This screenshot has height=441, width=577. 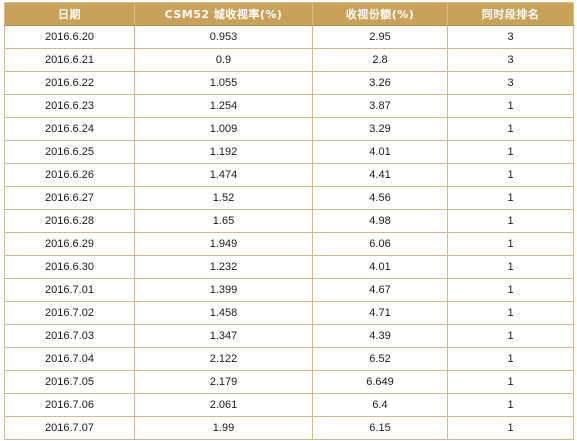 What do you see at coordinates (223, 175) in the screenshot?
I see `cell-rating: 1.474` at bounding box center [223, 175].